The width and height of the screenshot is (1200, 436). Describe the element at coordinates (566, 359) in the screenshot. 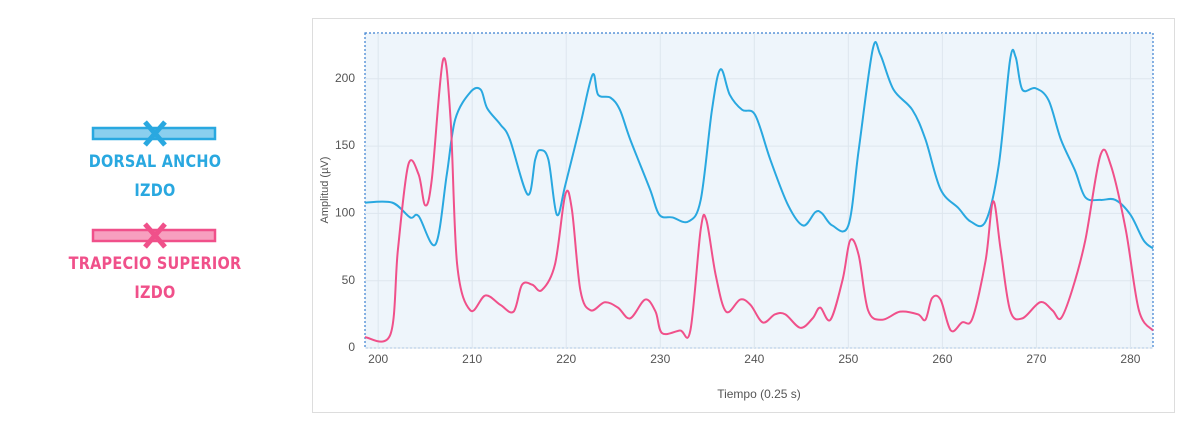

I see `x-tick-label: 220` at that location.